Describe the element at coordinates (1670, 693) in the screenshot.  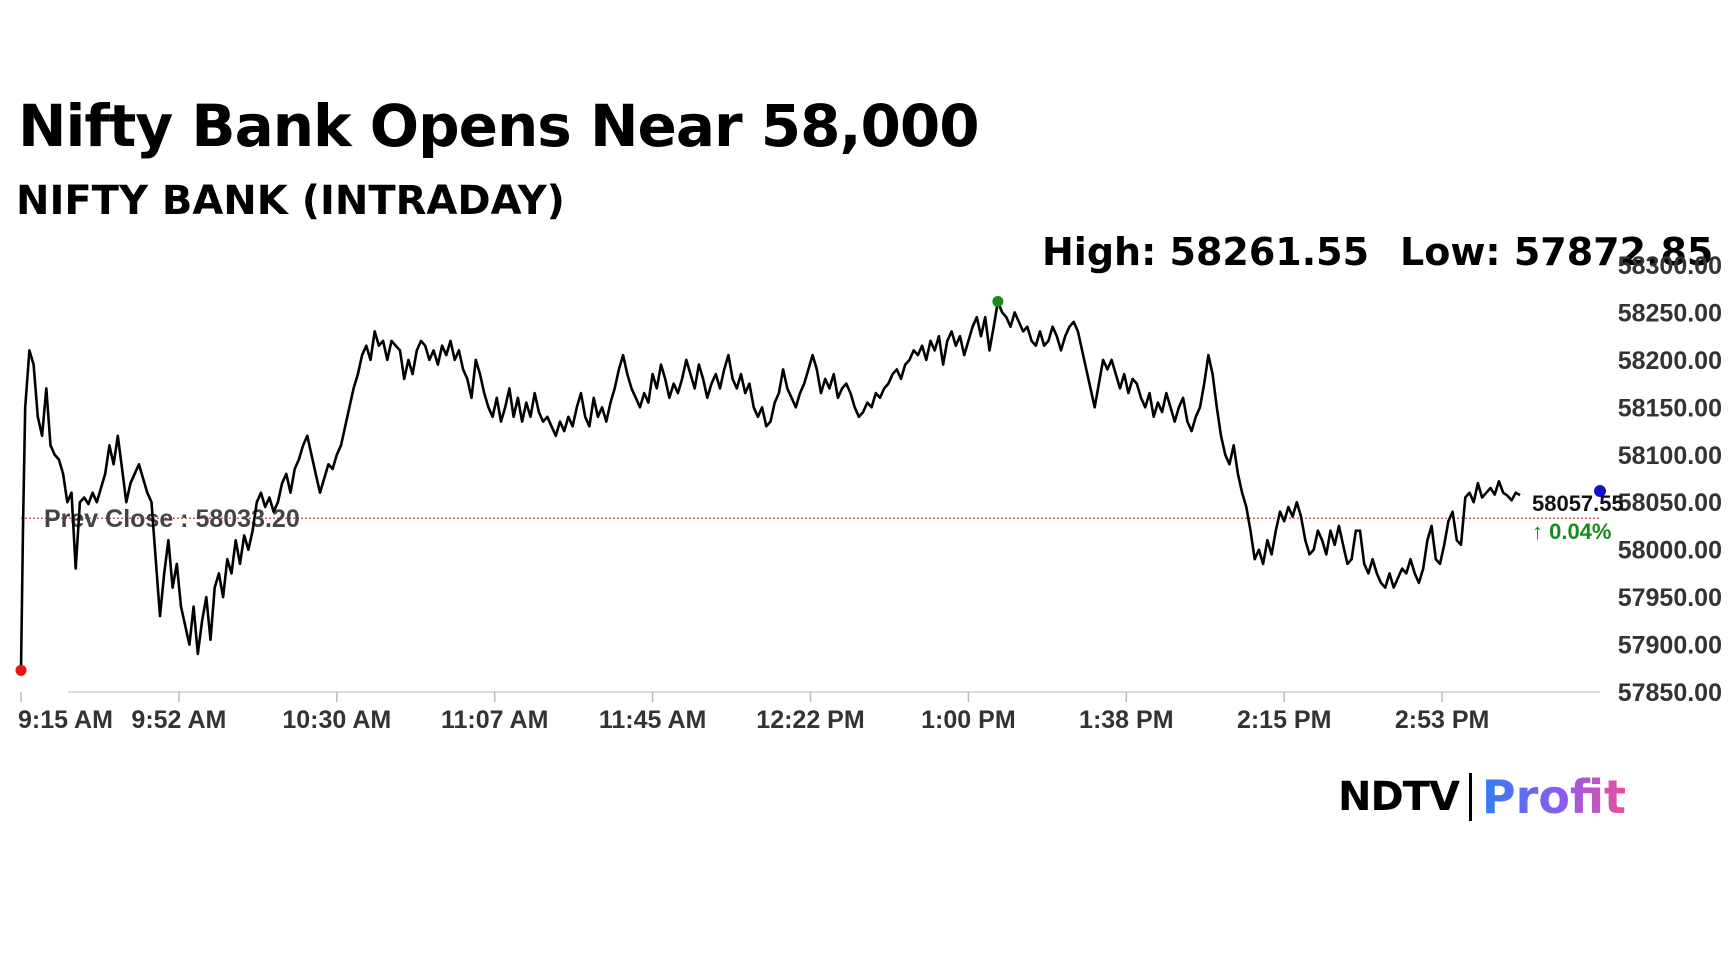
I see `y-tick-label: 57850.00` at that location.